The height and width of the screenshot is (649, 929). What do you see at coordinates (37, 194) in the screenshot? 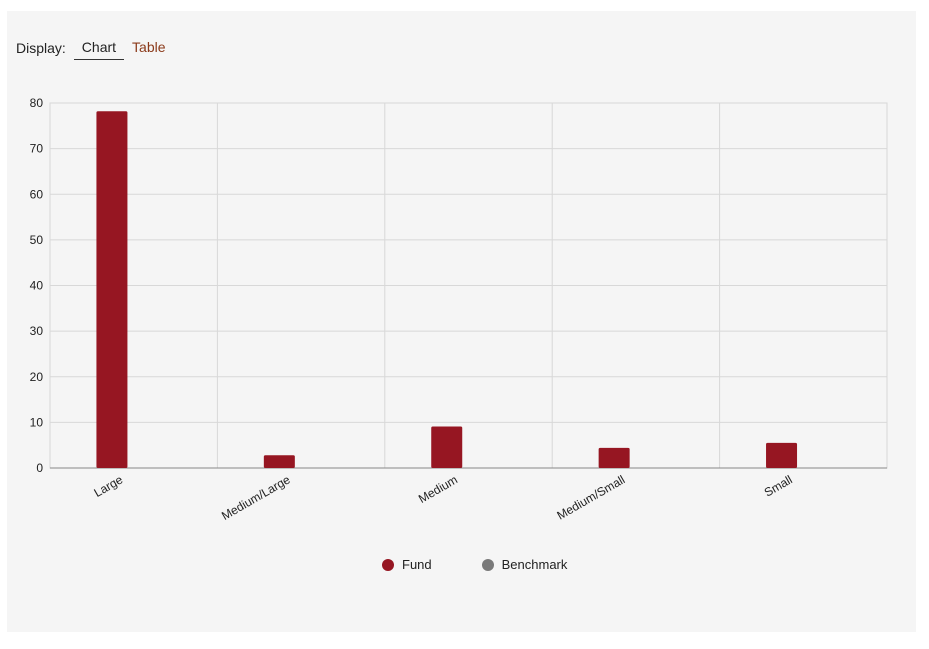
I see `y-tick-label: 60` at bounding box center [37, 194].